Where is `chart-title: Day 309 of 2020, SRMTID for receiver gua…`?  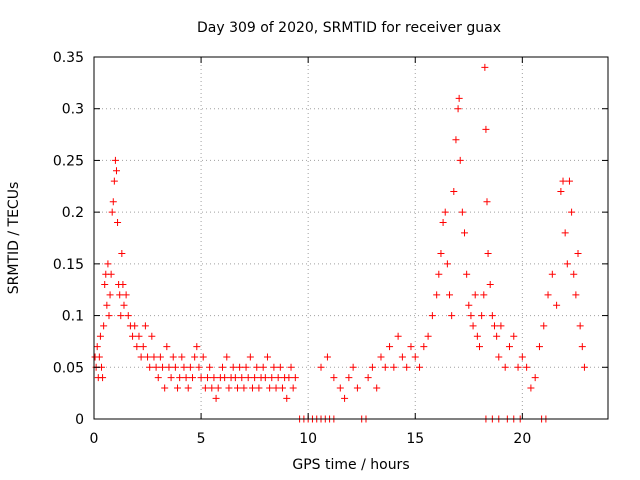 chart-title: Day 309 of 2020, SRMTID for receiver gua… is located at coordinates (349, 28).